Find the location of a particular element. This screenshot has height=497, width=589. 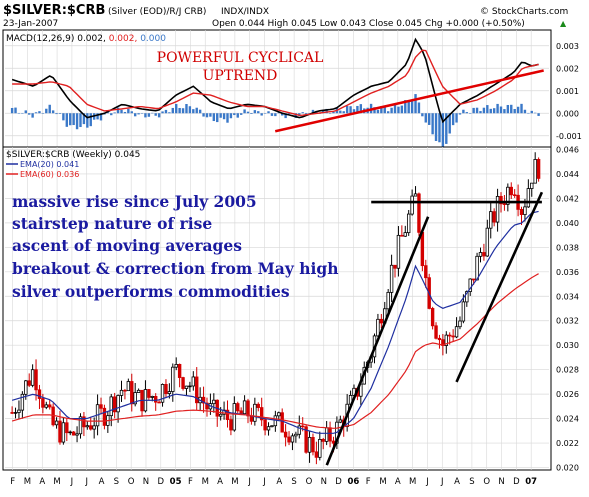

note-1: massive rise since July 2005 is located at coordinates (134, 201).